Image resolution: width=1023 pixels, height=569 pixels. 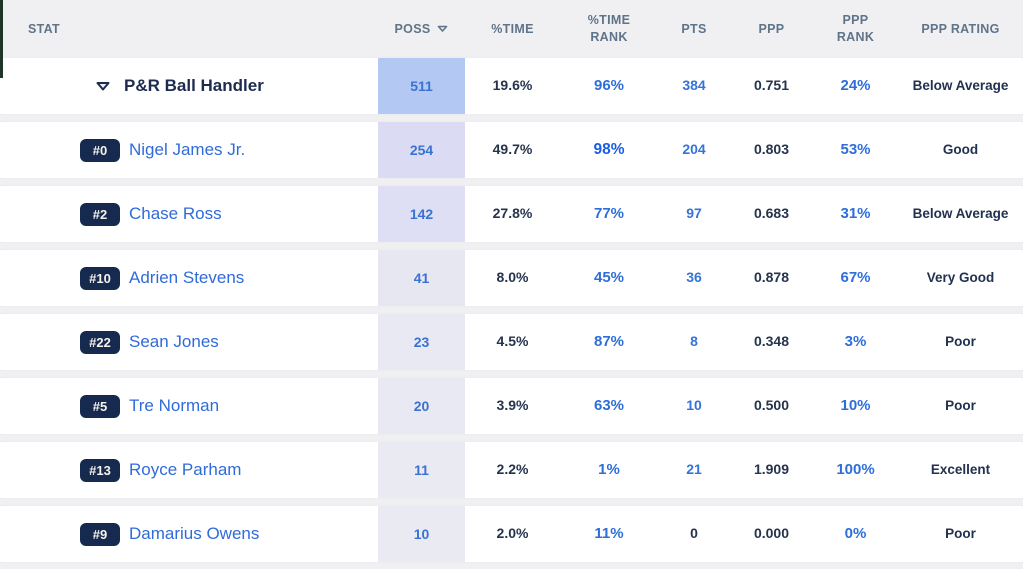 I want to click on time-cell: 2.2%, so click(x=512, y=470).